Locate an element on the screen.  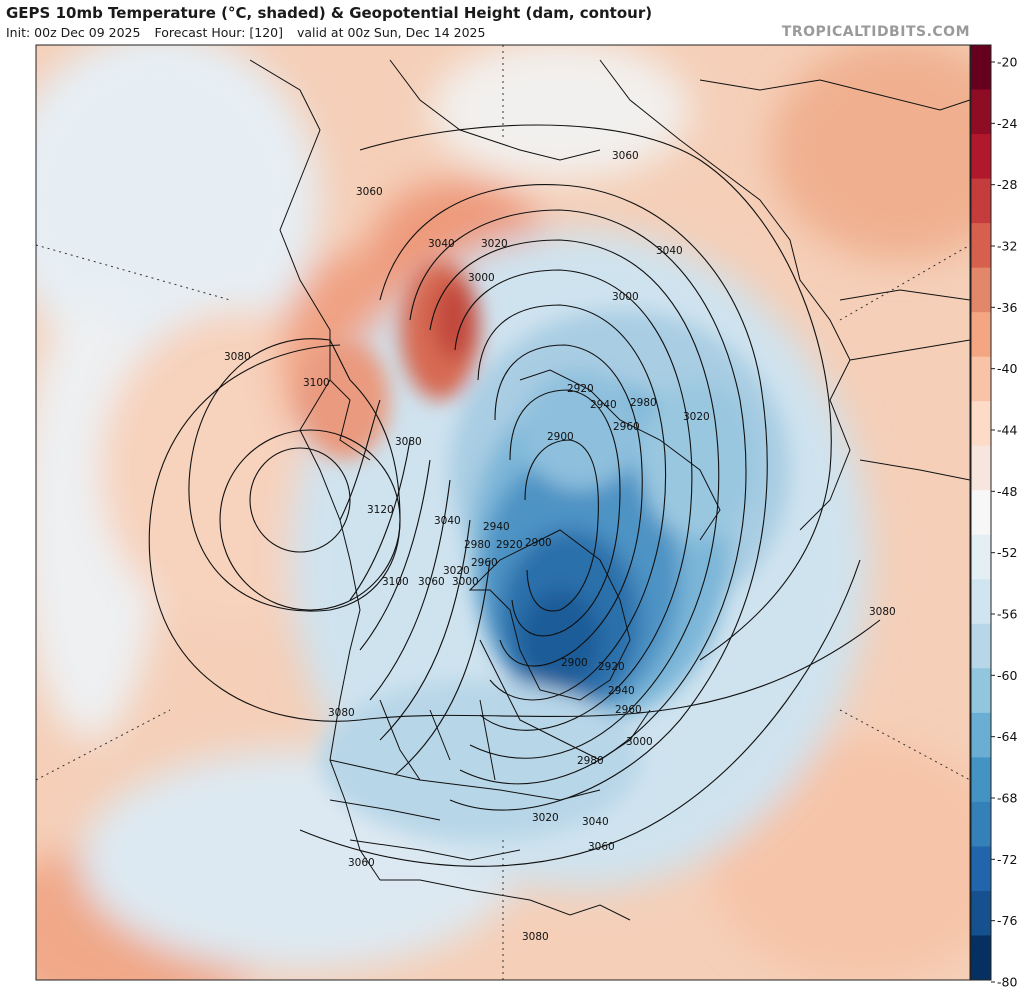
colorbar-tick-label: -76 is located at coordinates (1007, 920).